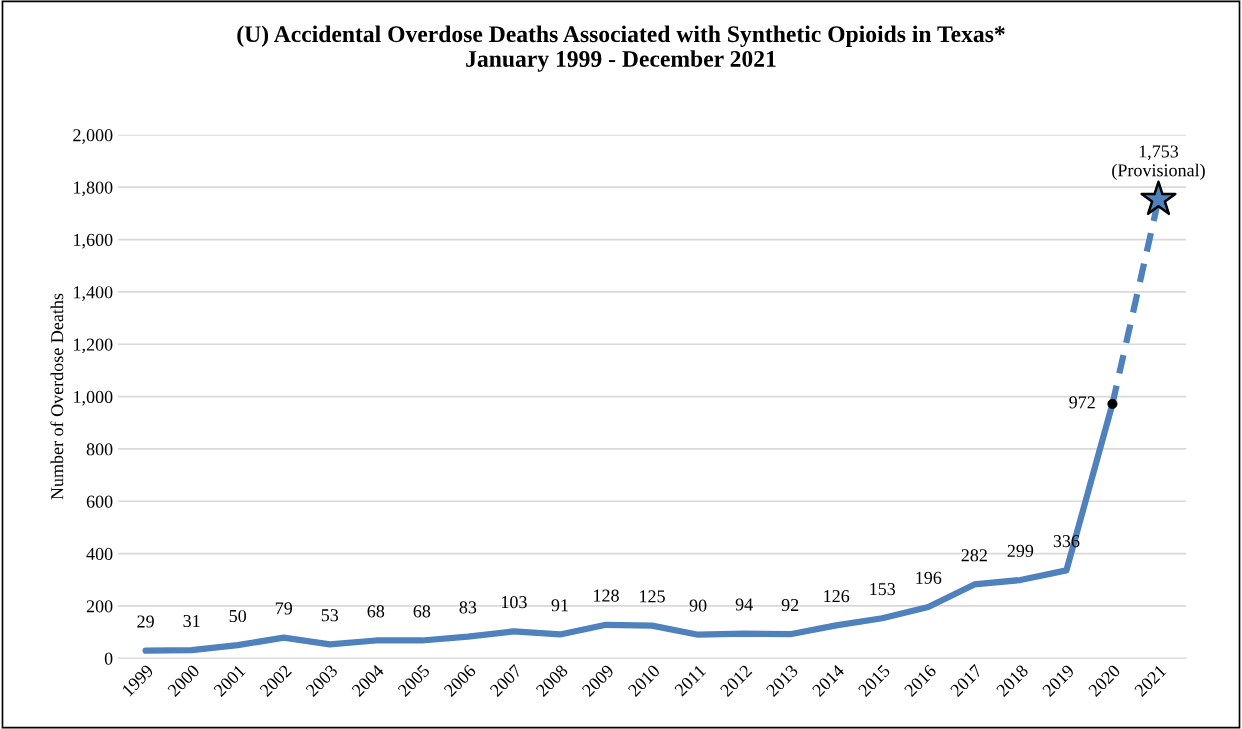 The height and width of the screenshot is (729, 1242). I want to click on data-label: 94, so click(744, 604).